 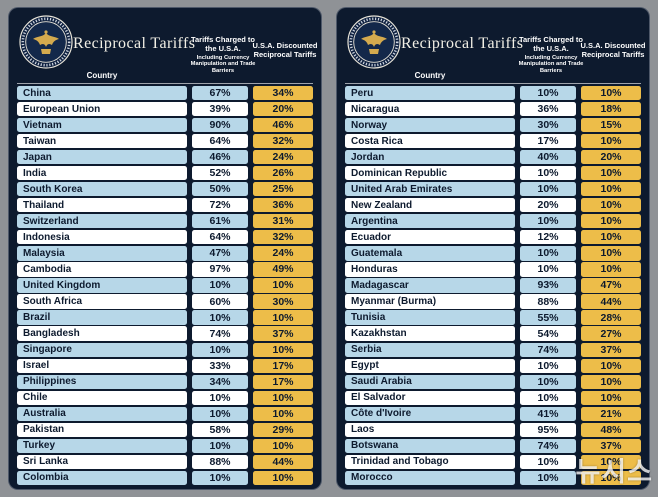 I want to click on charged-tariff-cell: 60%, so click(x=220, y=301).